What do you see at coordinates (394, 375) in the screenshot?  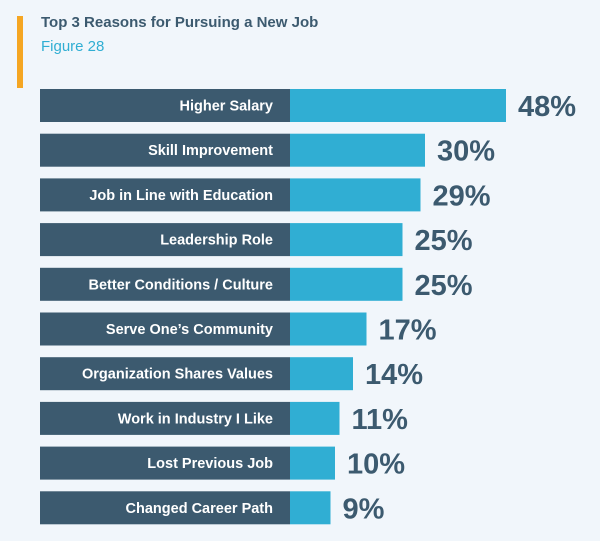 I see `value-label: 14%` at bounding box center [394, 375].